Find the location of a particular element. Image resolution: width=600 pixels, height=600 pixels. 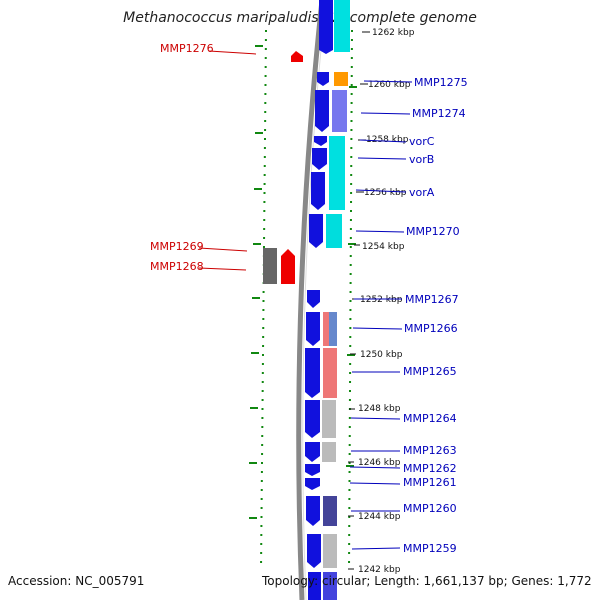

ruler-label: 1254 kbp is located at coordinates (383, 247).